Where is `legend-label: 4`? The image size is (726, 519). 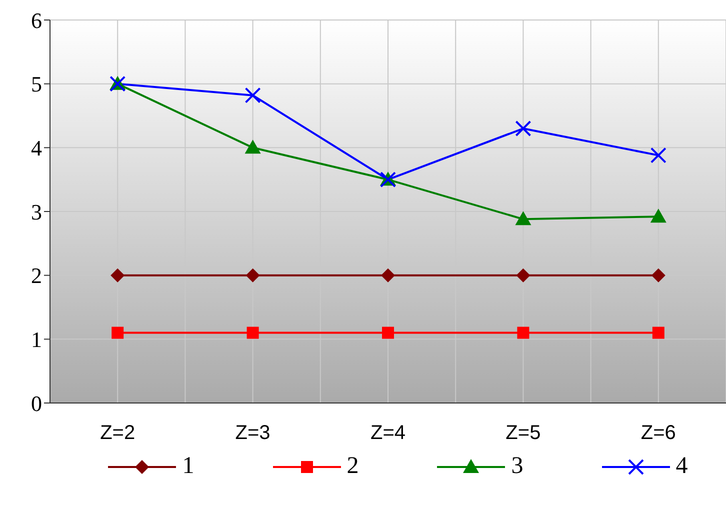
legend-label: 4 is located at coordinates (682, 466).